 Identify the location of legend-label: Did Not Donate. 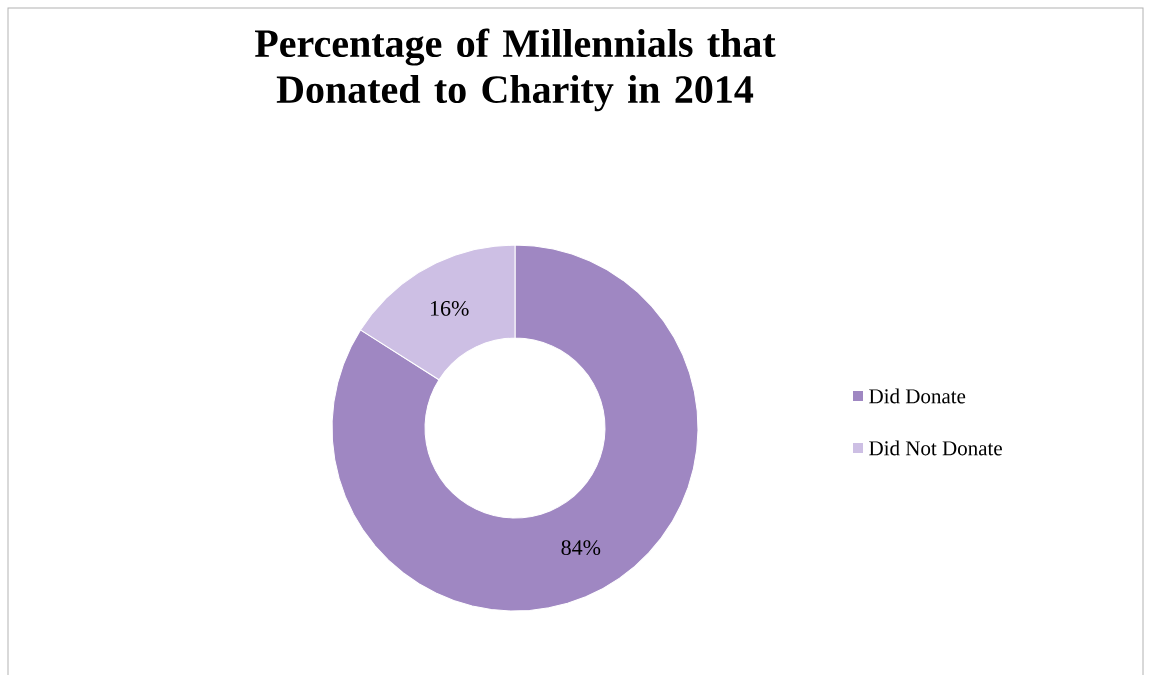
(935, 448).